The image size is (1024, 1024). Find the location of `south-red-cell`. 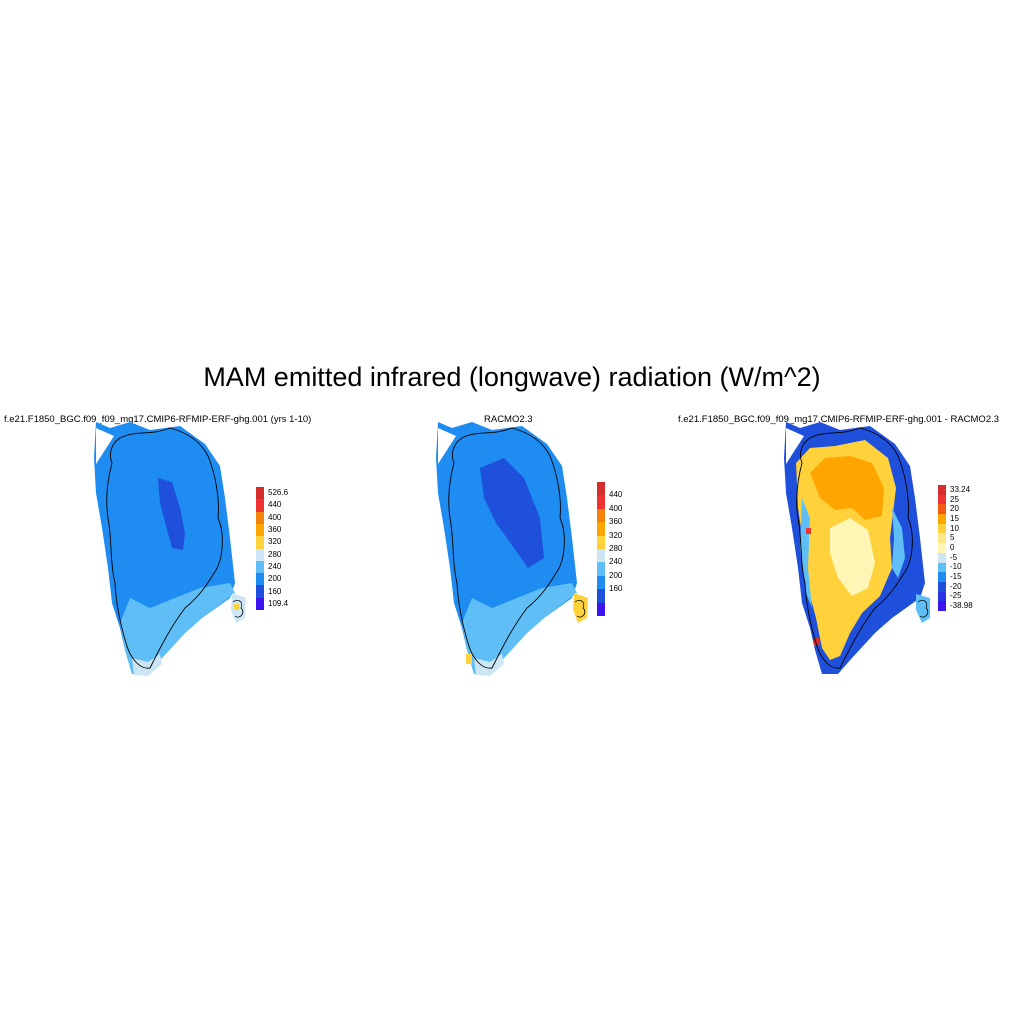

south-red-cell is located at coordinates (817, 642).